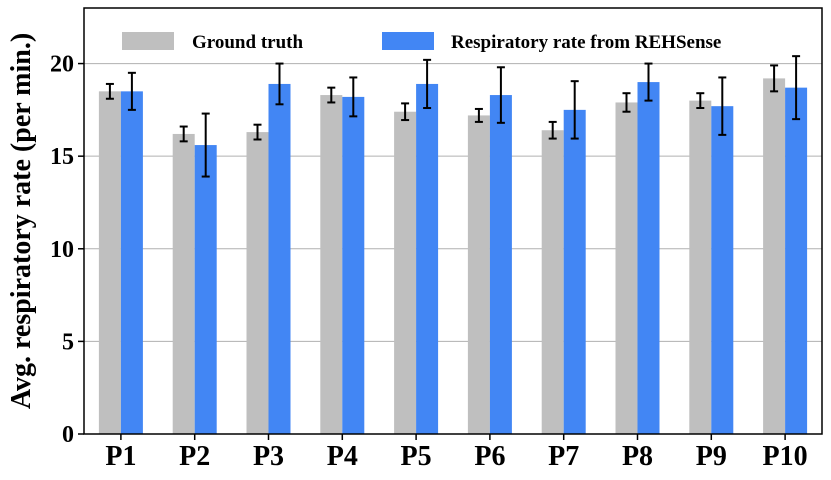 The width and height of the screenshot is (831, 480). I want to click on x-tick-label-p8: P8, so click(637, 456).